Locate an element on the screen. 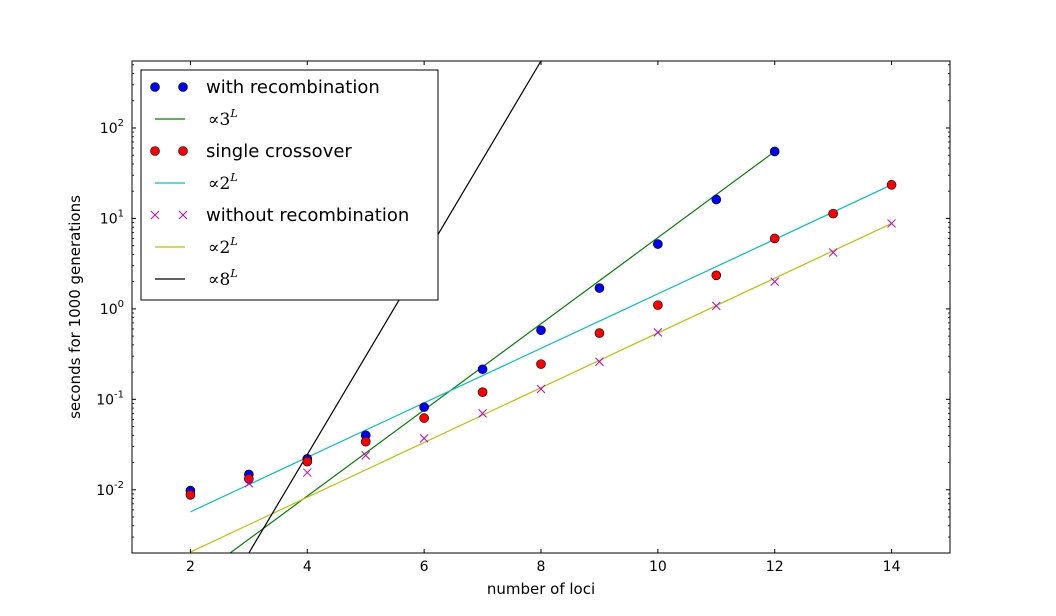  legend-label-0: with recombination is located at coordinates (293, 87).